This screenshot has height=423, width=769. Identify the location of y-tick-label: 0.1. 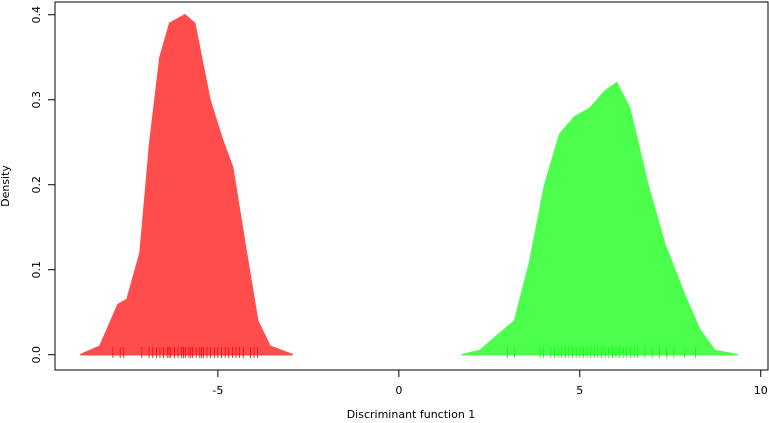
(36, 270).